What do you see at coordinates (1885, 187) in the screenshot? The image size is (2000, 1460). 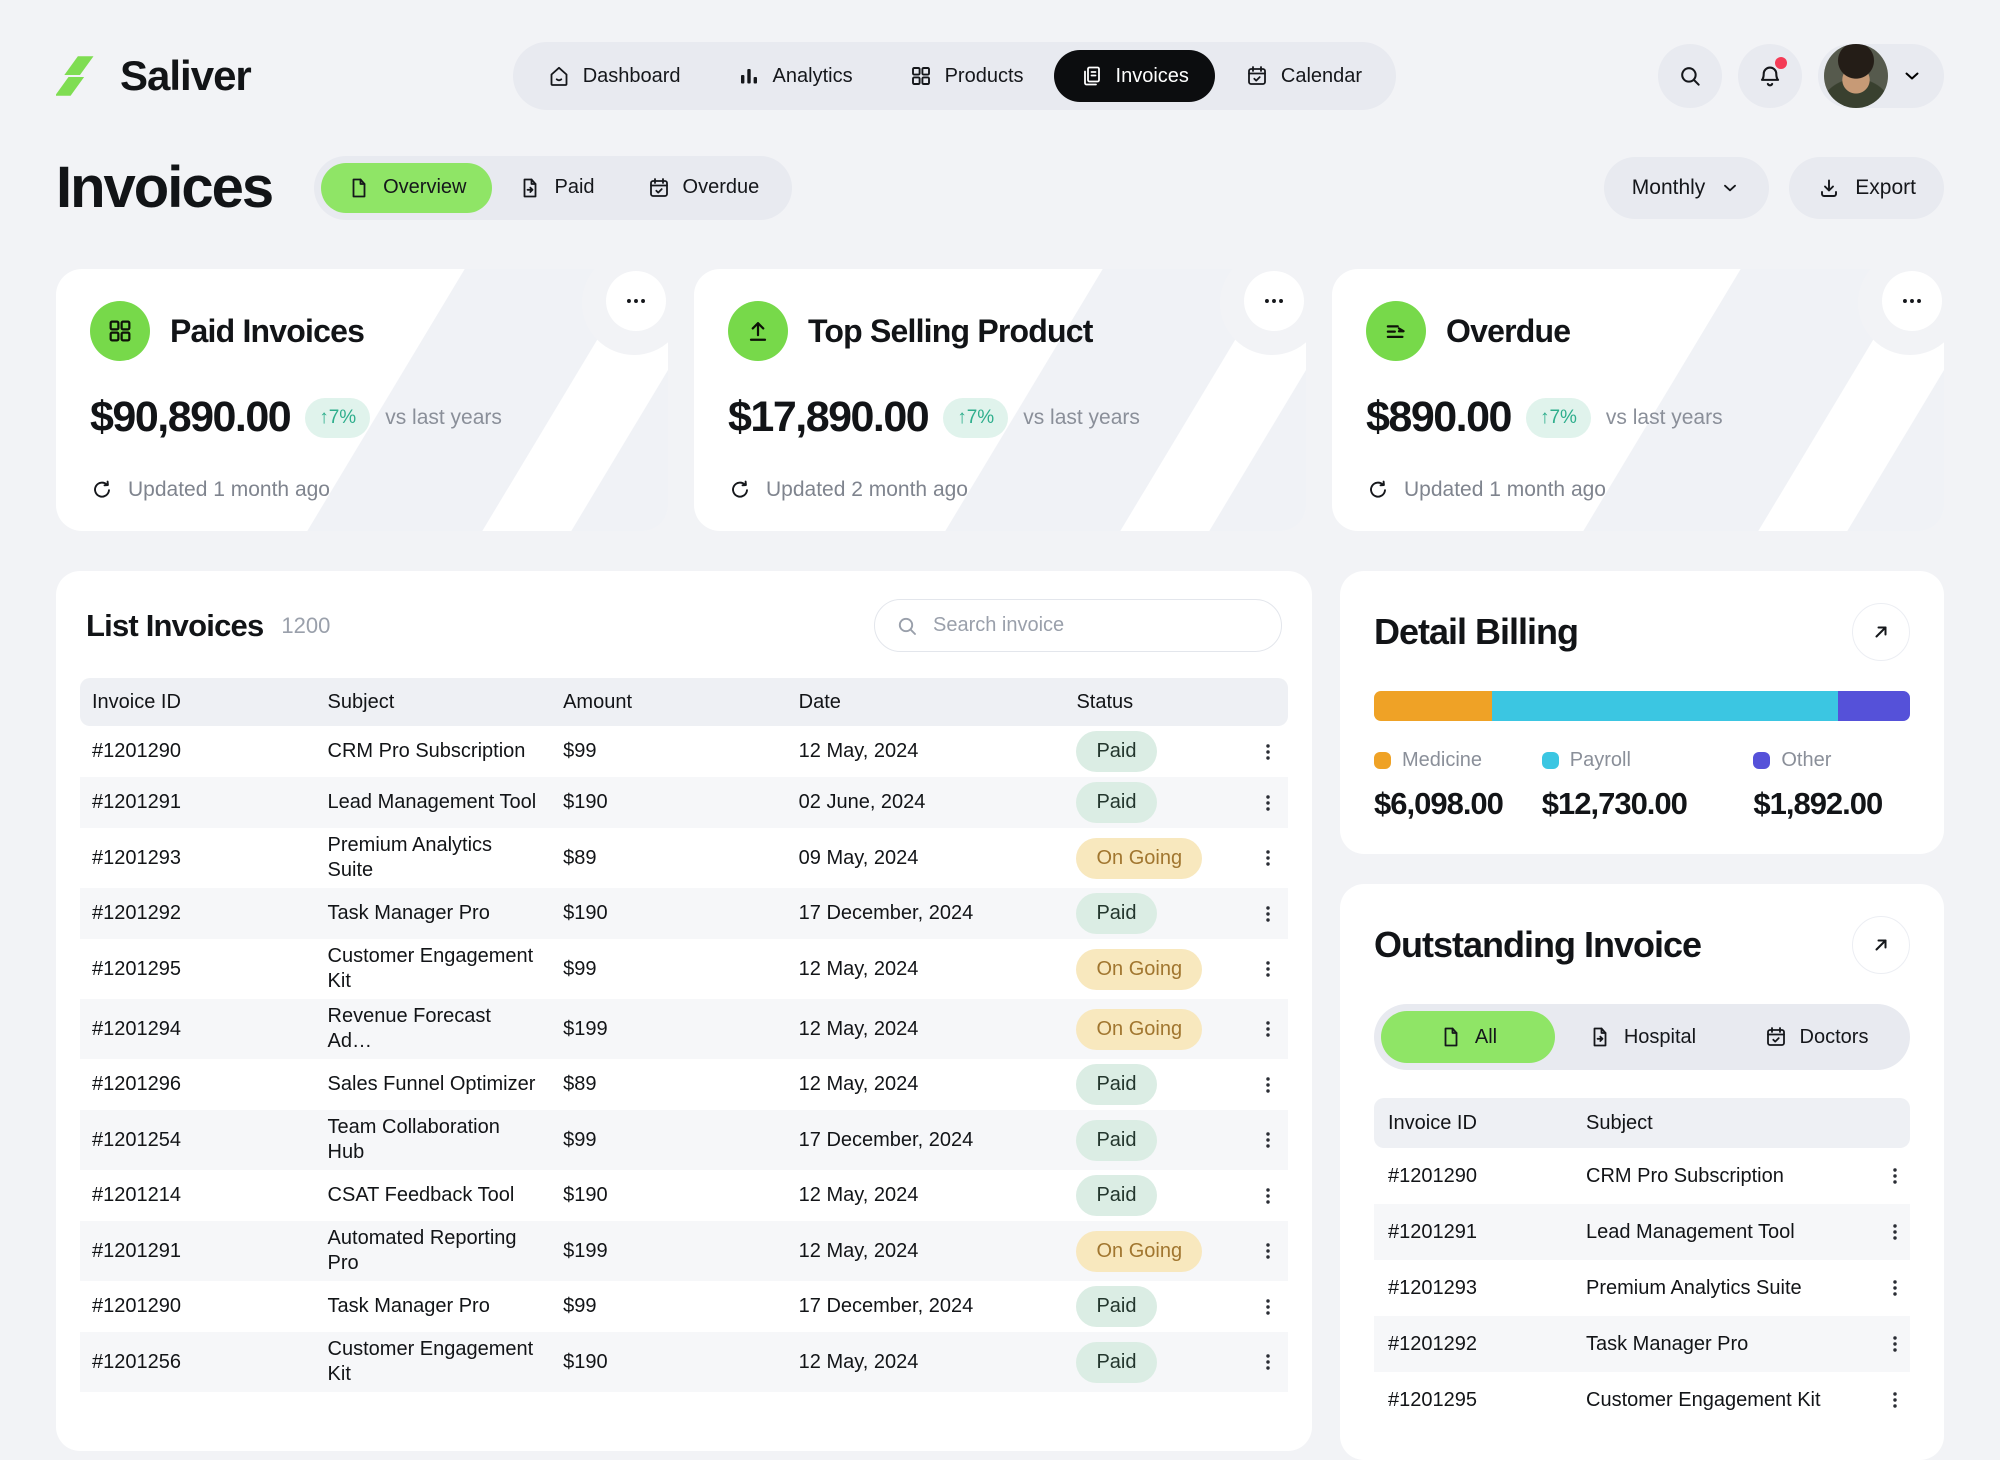 I see `export-label: Export` at bounding box center [1885, 187].